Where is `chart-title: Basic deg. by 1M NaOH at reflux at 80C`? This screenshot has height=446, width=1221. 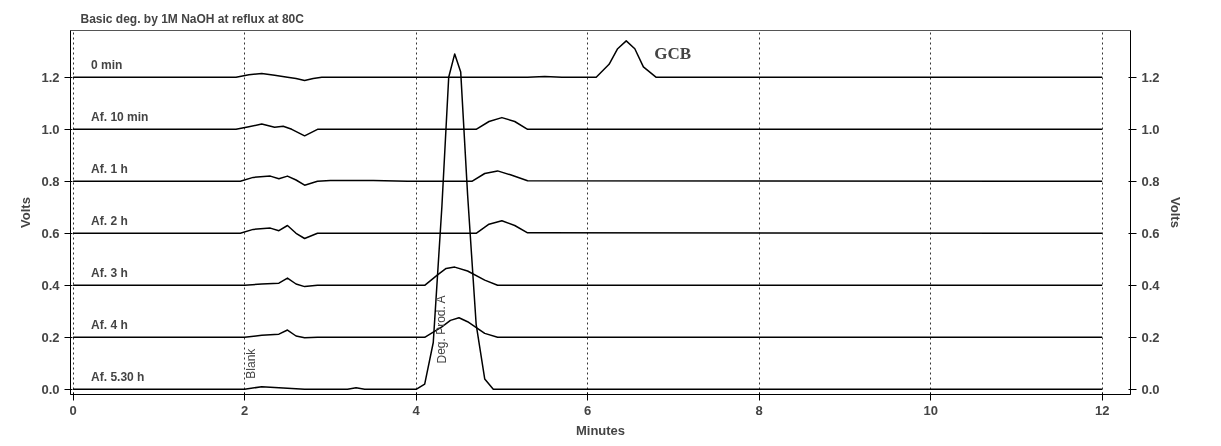 chart-title: Basic deg. by 1M NaOH at reflux at 80C is located at coordinates (192, 18).